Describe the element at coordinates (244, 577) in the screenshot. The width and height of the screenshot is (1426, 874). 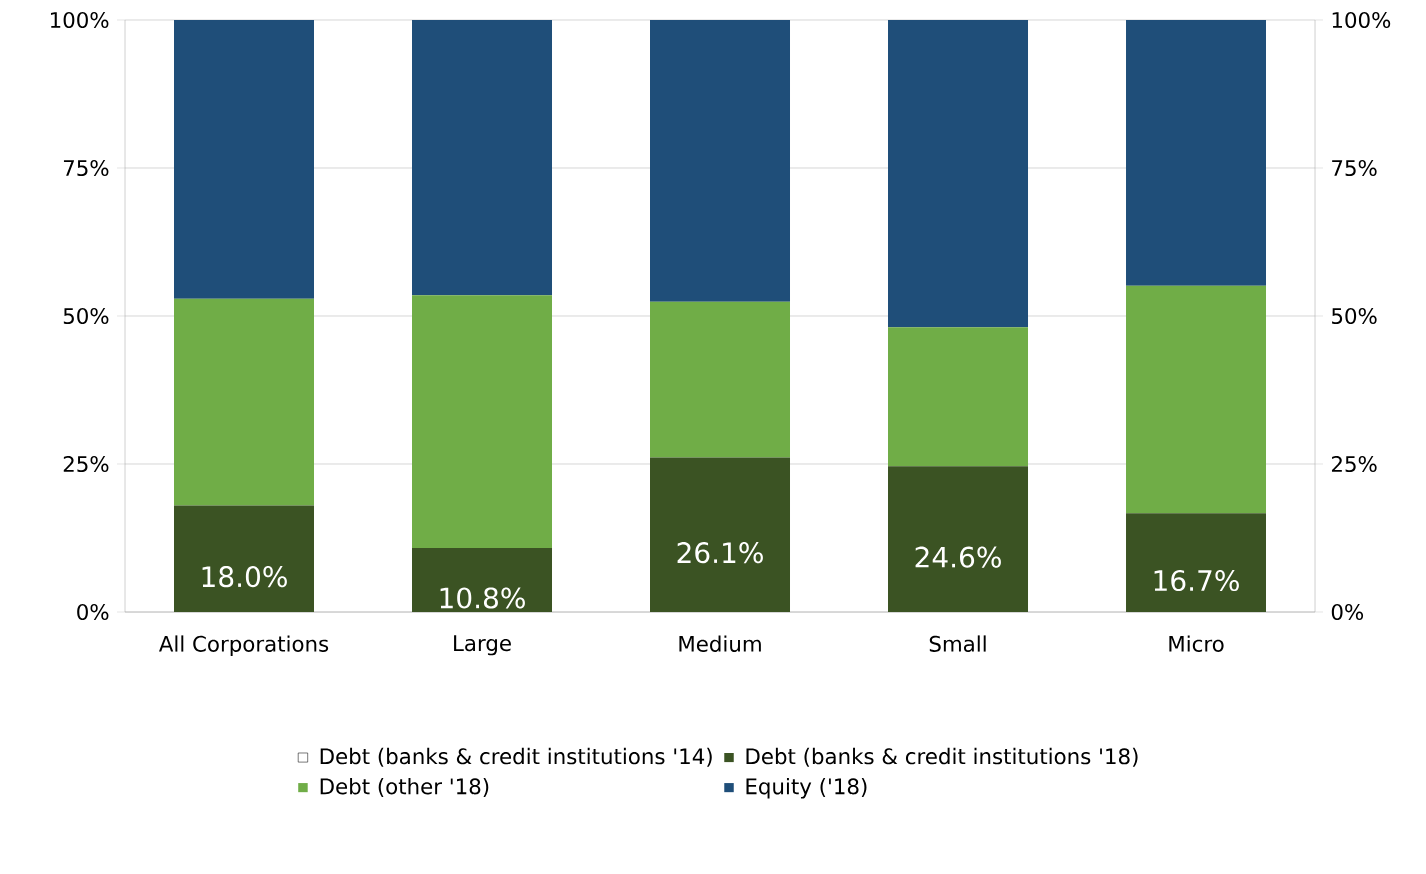
I see `data-label: 18.0%` at that location.